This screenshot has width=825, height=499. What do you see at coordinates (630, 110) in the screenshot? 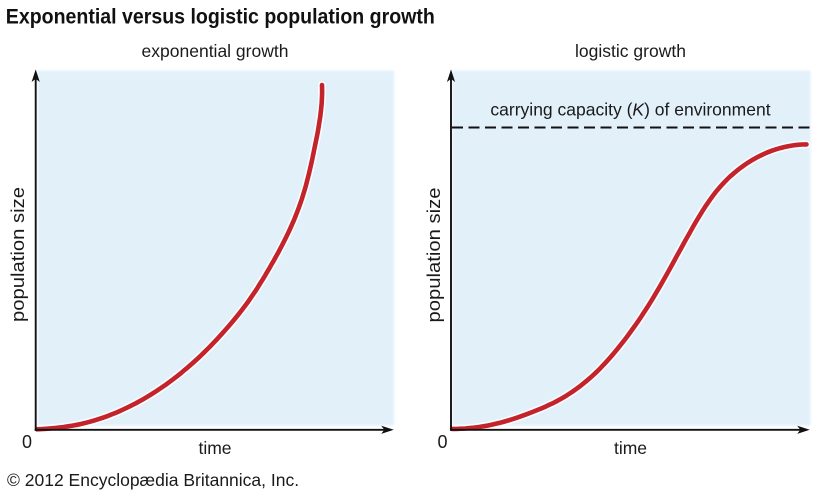
I see `svg-text:carrying capacity (K) of envir: carrying capacity (K) of environment` at bounding box center [630, 110].